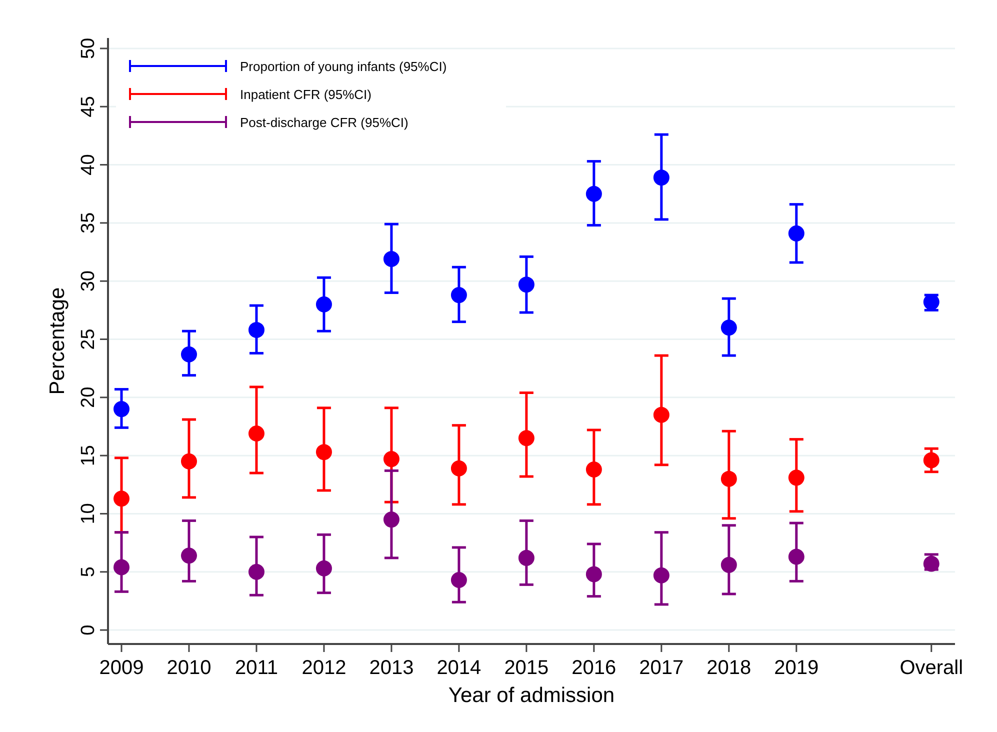 This screenshot has height=732, width=997. Describe the element at coordinates (661, 668) in the screenshot. I see `x-tick-label: 2017` at that location.